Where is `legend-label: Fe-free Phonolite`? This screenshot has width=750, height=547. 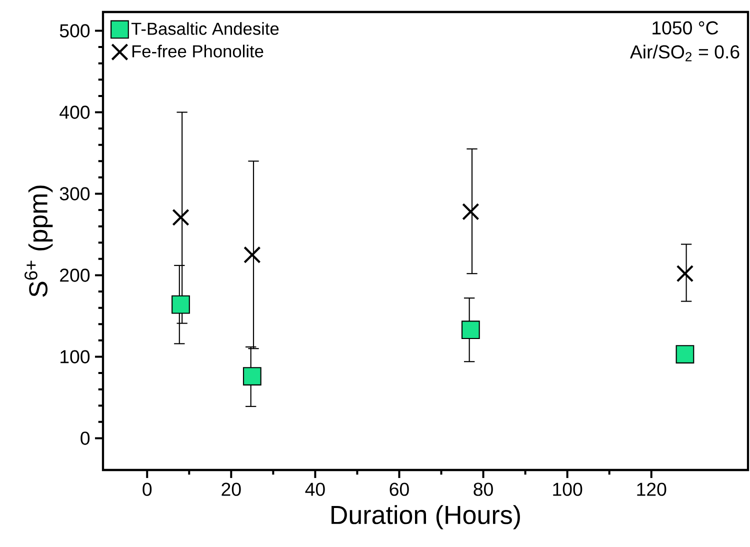 legend-label: Fe-free Phonolite is located at coordinates (198, 51).